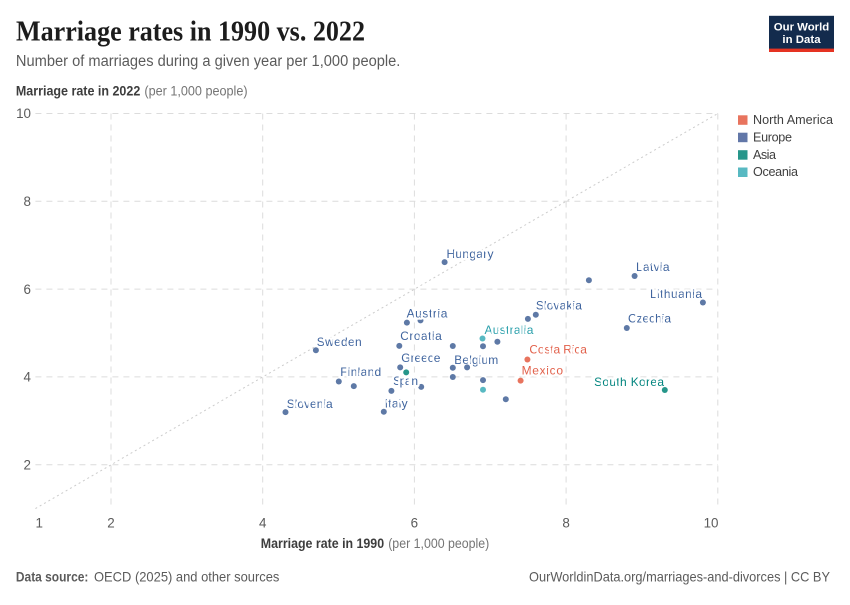 This screenshot has height=605, width=850. Describe the element at coordinates (39, 523) in the screenshot. I see `svg-text: 1` at that location.